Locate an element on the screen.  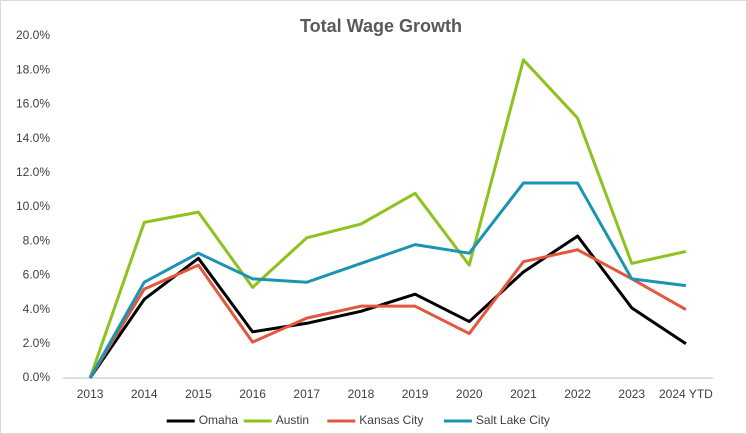
x-tick-label: 2024 YTD is located at coordinates (686, 394).